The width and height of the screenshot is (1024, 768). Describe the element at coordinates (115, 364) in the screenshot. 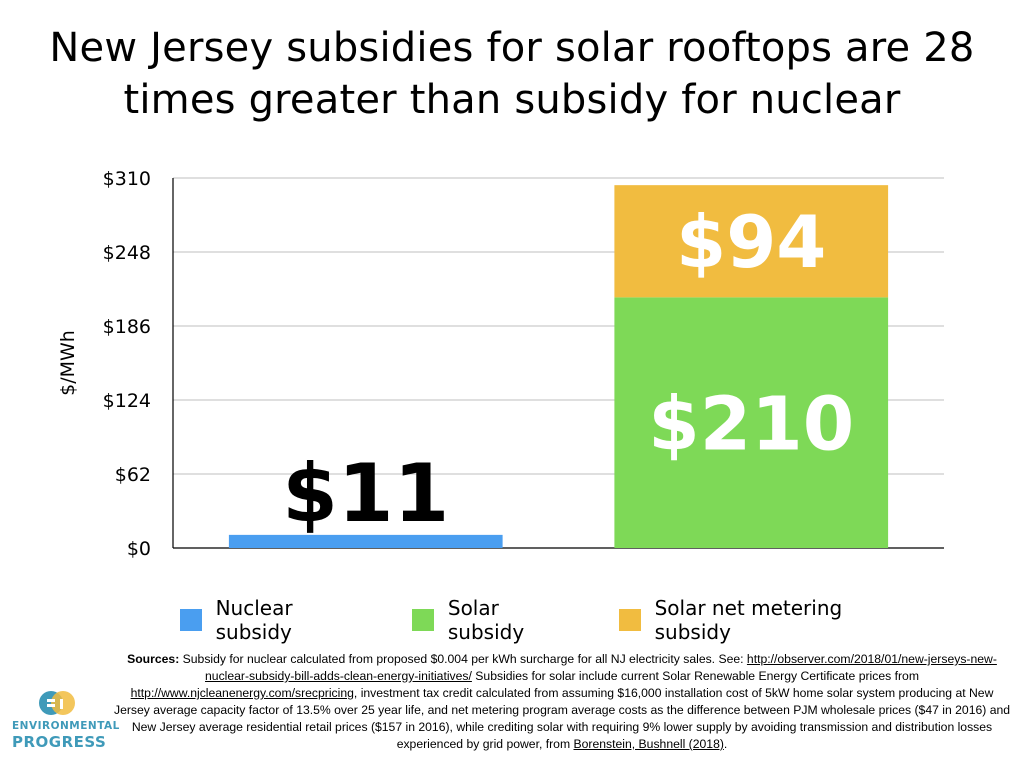

I see `y-axis: $0 $62 $124 $186 $248 $310 $/MWh` at that location.